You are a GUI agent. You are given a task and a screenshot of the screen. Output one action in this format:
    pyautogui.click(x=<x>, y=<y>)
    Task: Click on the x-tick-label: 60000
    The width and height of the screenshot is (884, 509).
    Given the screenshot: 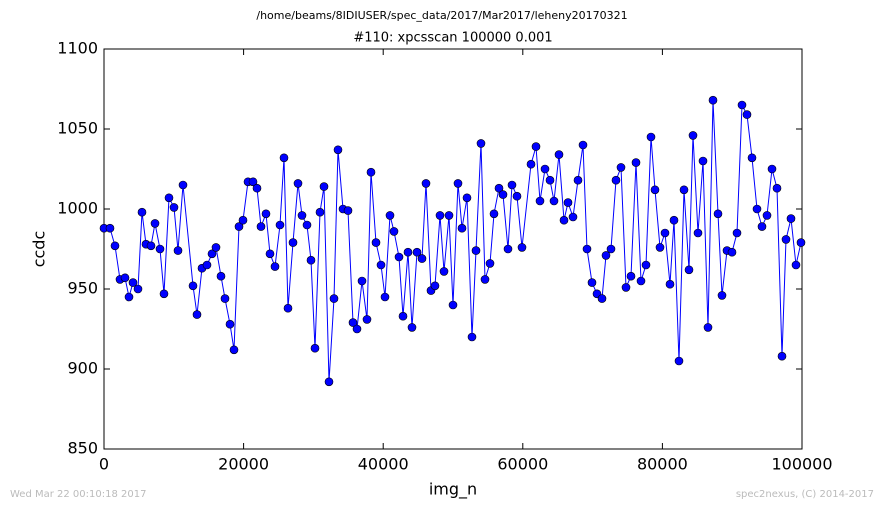 What is the action you would take?
    pyautogui.click(x=522, y=464)
    